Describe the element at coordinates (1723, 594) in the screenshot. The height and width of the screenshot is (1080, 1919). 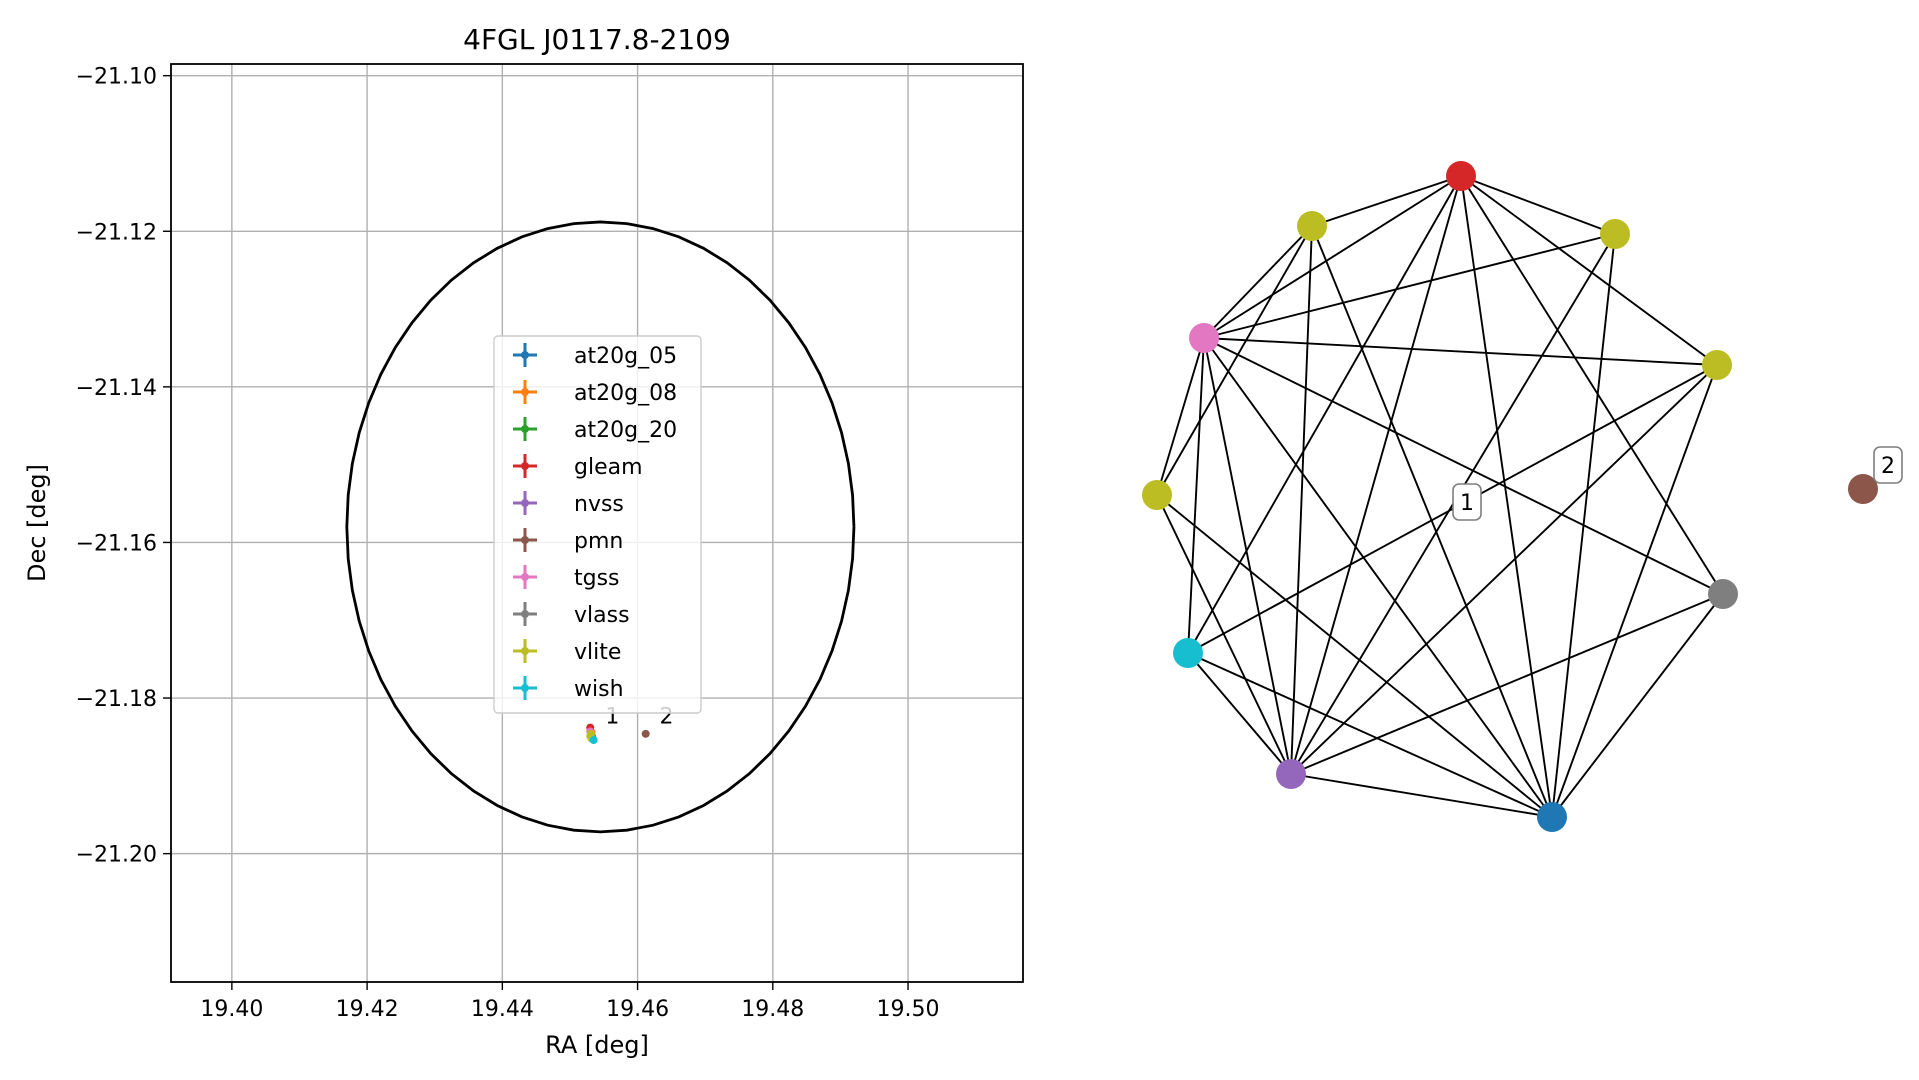
I see `network-node-vlass` at that location.